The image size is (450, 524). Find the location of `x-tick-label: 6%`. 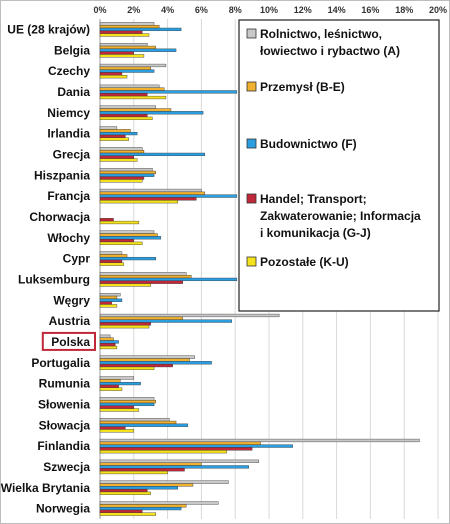

x-tick-label: 6% is located at coordinates (201, 10).